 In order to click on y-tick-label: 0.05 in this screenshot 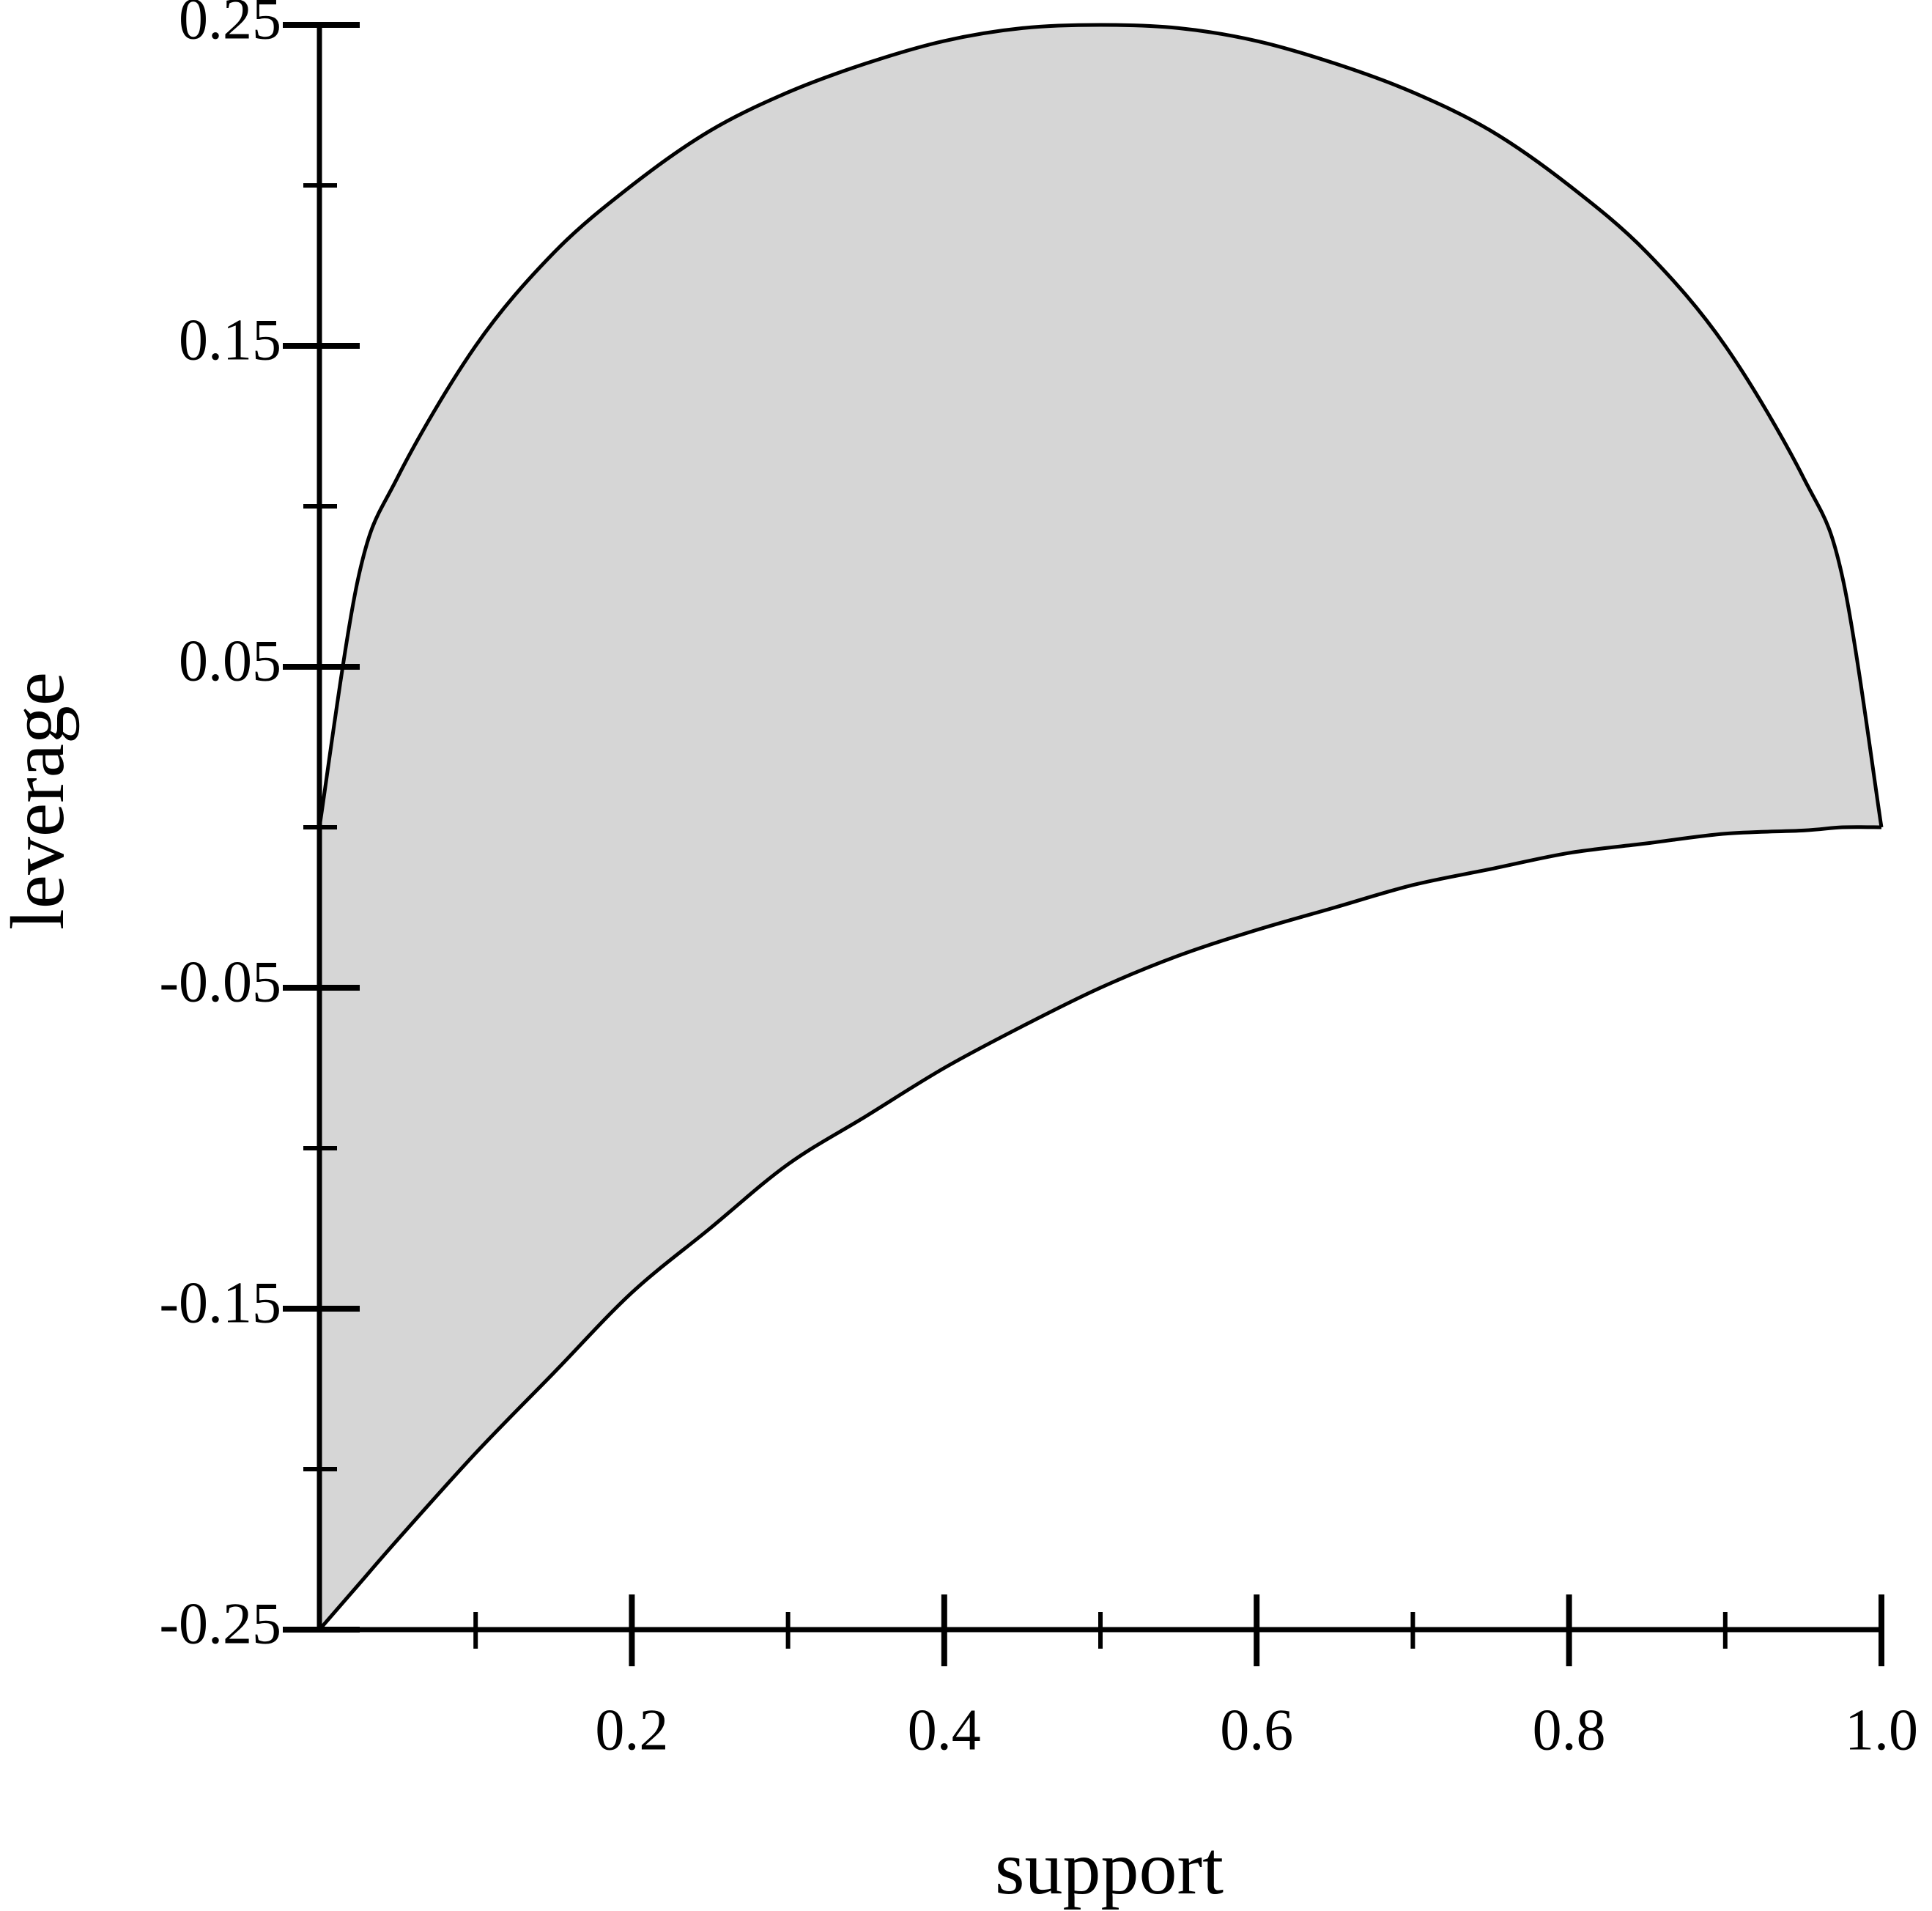, I will do `click(230, 661)`.